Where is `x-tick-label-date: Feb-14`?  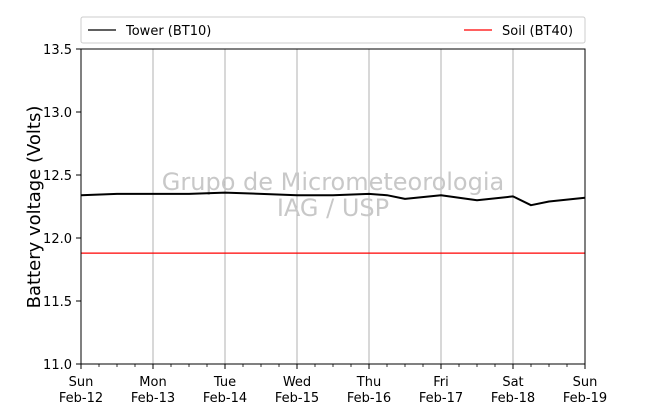 x-tick-label-date: Feb-14 is located at coordinates (225, 398).